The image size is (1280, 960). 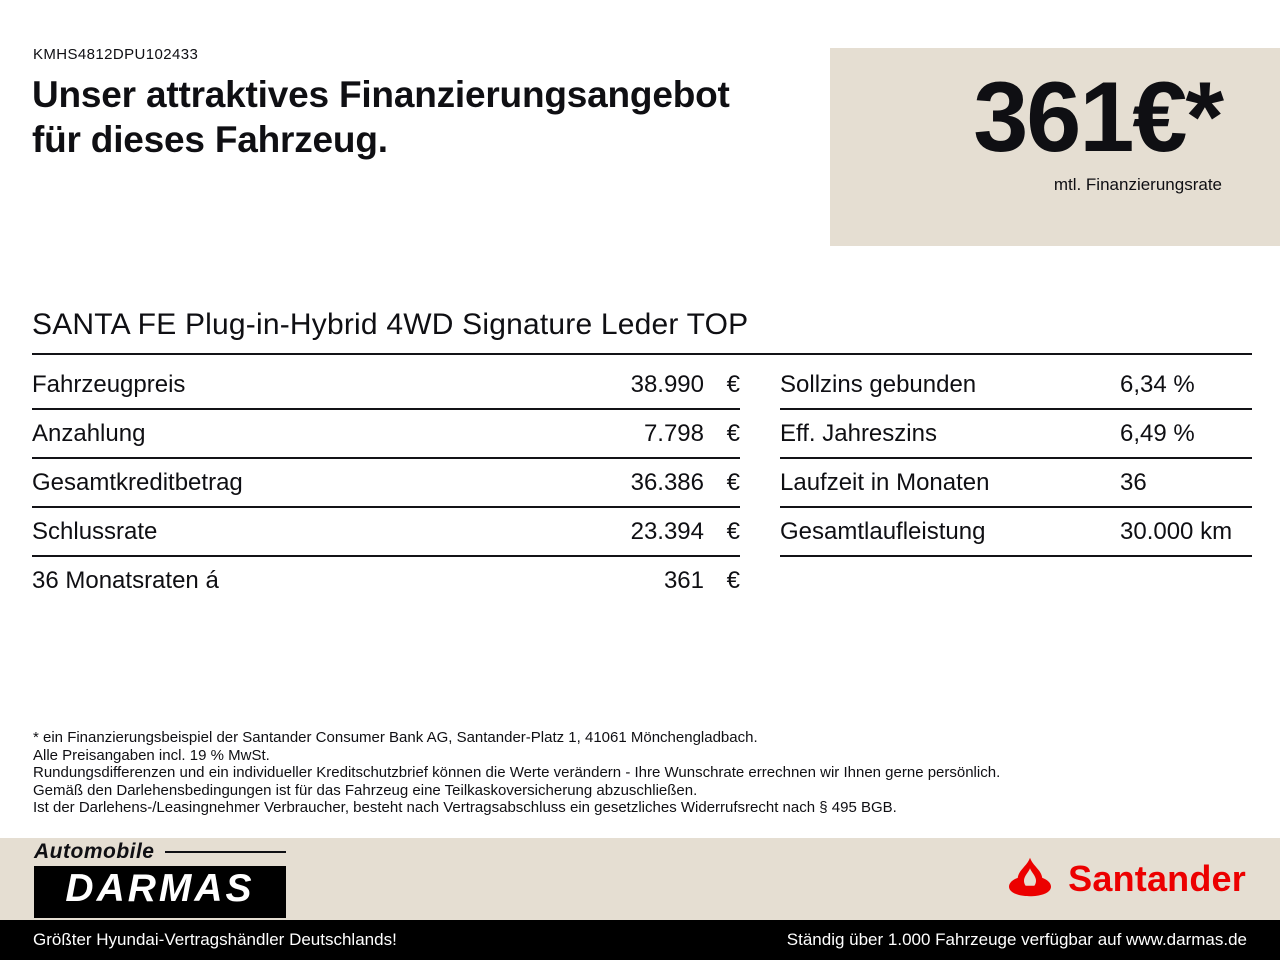 I want to click on finance-label: Gesamtlaufleistung, so click(x=883, y=531).